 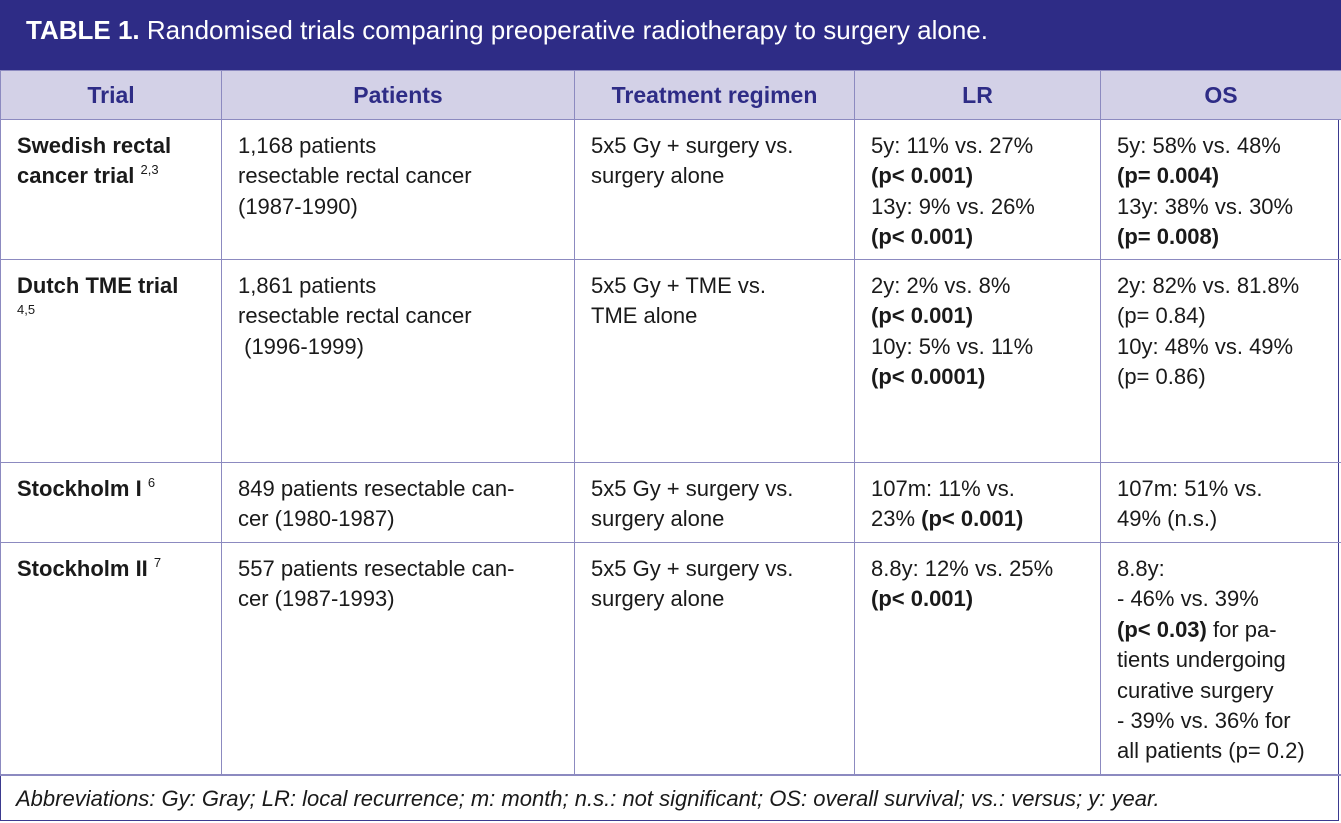 What do you see at coordinates (1205, 206) in the screenshot?
I see `os-line: 13y: 38% vs. 30%` at bounding box center [1205, 206].